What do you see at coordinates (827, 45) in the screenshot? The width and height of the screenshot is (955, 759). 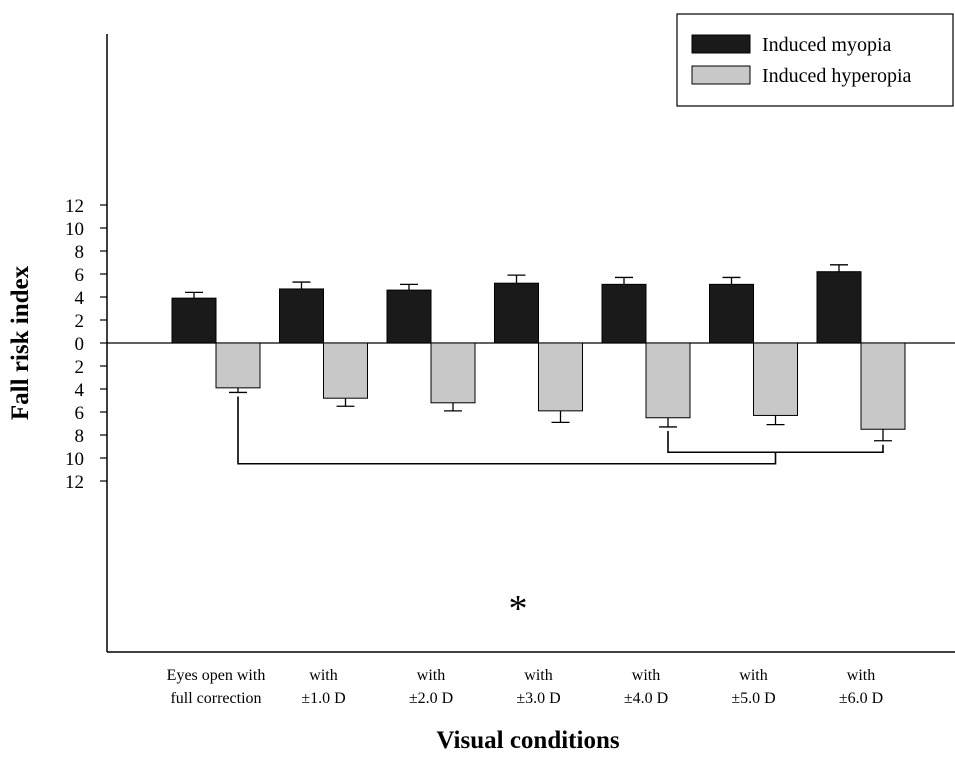 I see `legend-label: Induced myopia` at bounding box center [827, 45].